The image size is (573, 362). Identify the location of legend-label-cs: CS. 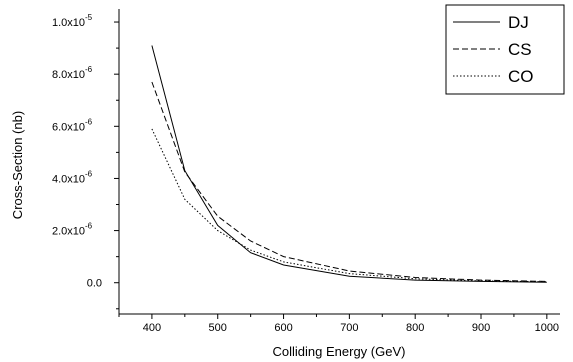
(520, 49).